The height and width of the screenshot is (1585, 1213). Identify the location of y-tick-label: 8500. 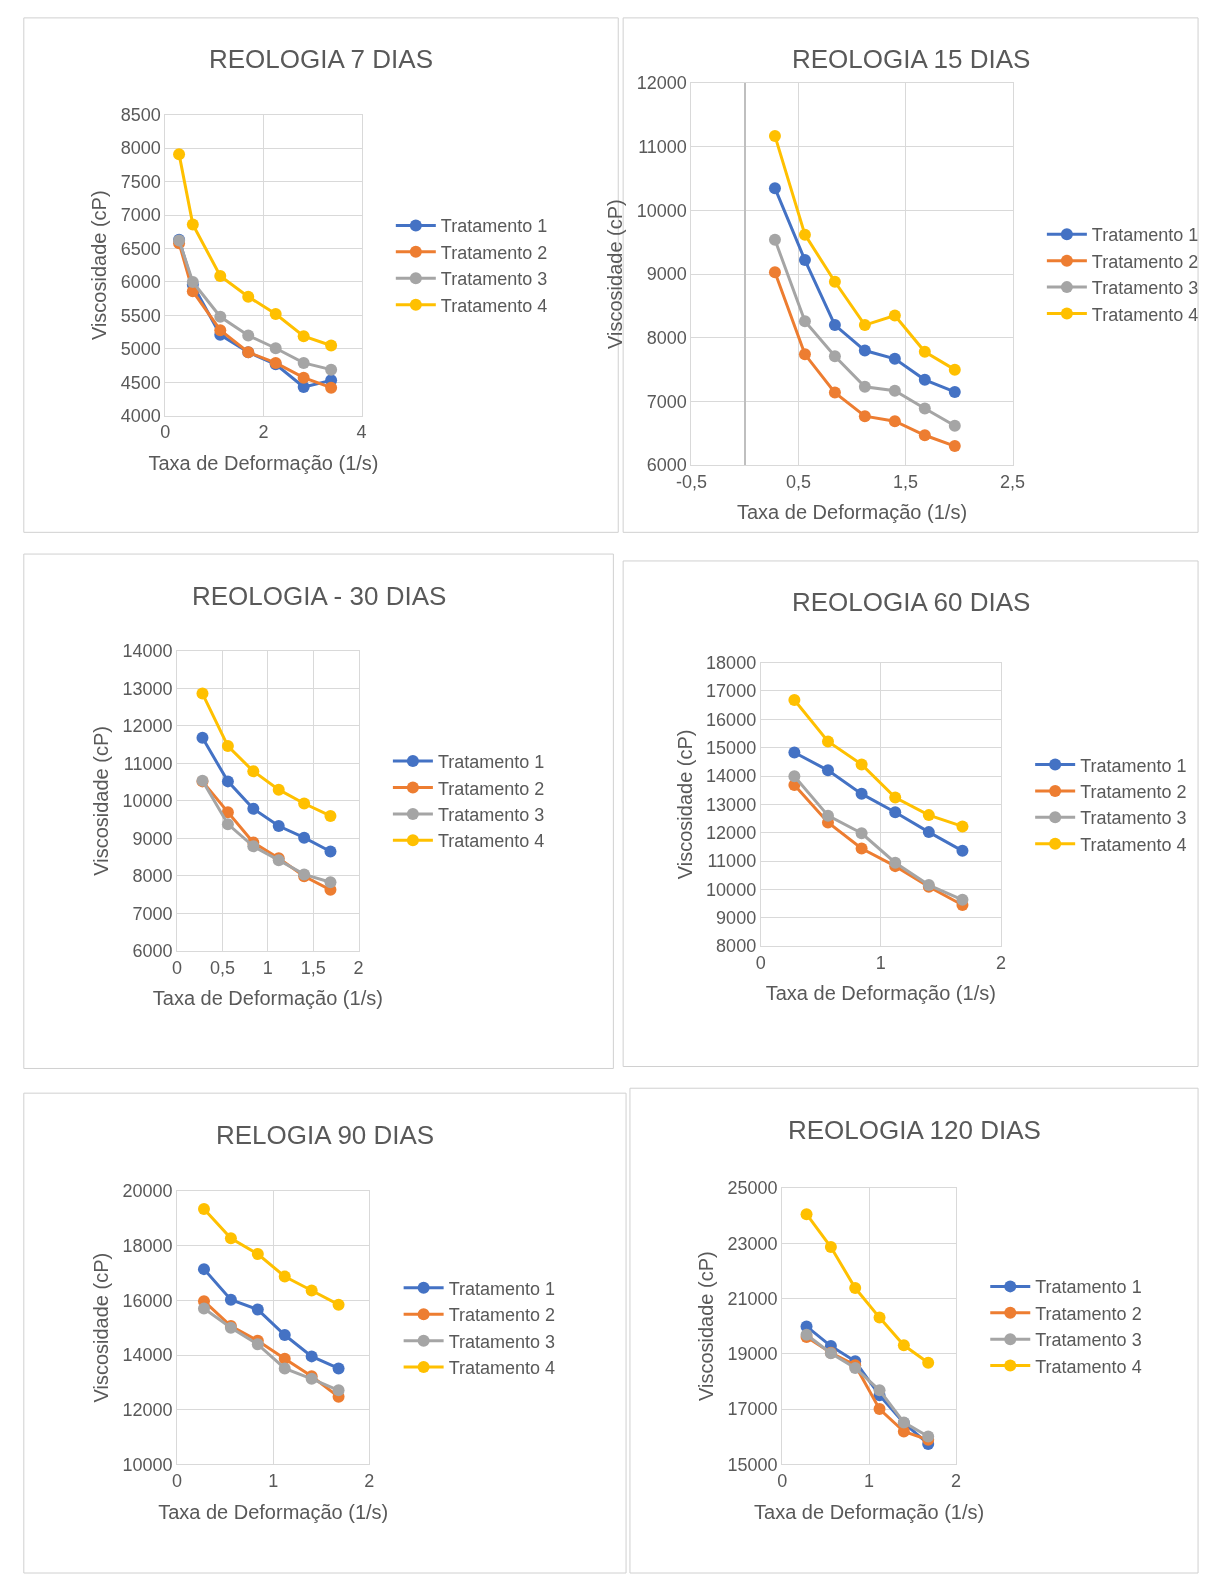
(140, 114).